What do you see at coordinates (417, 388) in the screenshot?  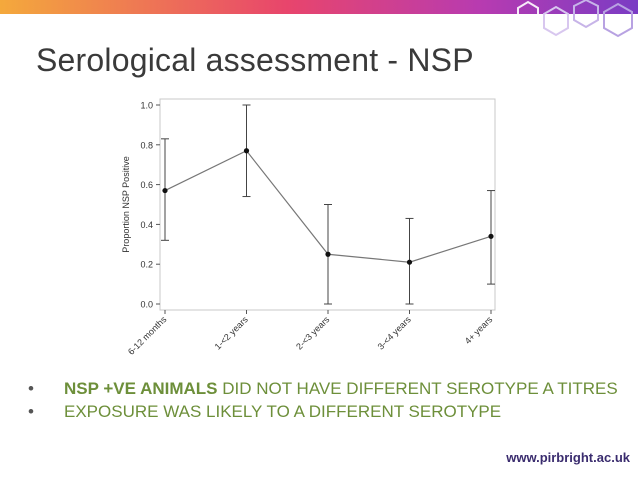 I see `bullet-1-text: DID NOT HAVE DIFFERENT SEROTYPE A TITRES` at bounding box center [417, 388].